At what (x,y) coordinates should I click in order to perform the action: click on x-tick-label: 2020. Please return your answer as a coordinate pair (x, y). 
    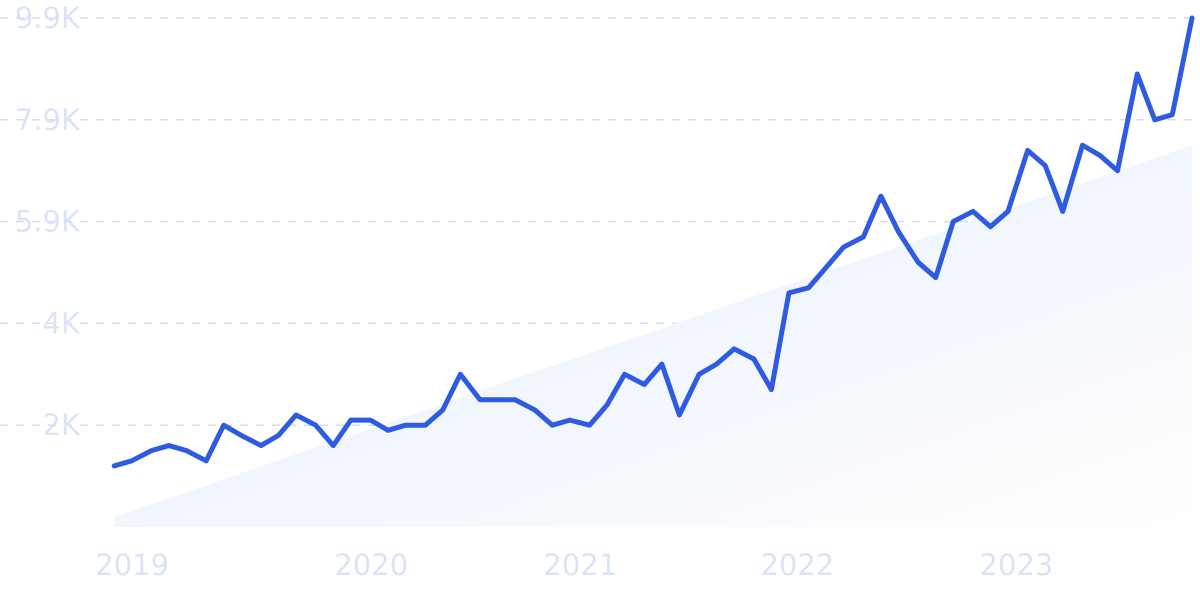
    Looking at the image, I should click on (371, 565).